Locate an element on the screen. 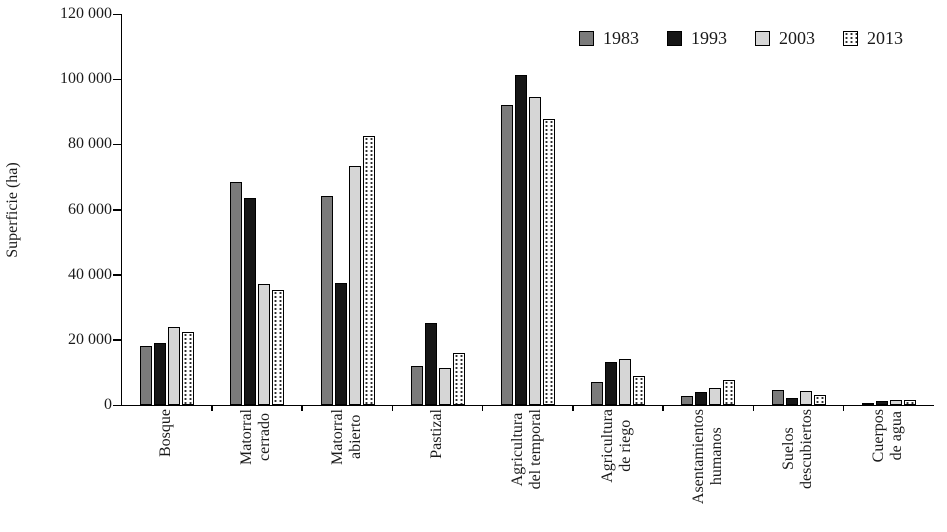 This screenshot has height=532, width=947. legend-item-2013: 2013 is located at coordinates (873, 38).